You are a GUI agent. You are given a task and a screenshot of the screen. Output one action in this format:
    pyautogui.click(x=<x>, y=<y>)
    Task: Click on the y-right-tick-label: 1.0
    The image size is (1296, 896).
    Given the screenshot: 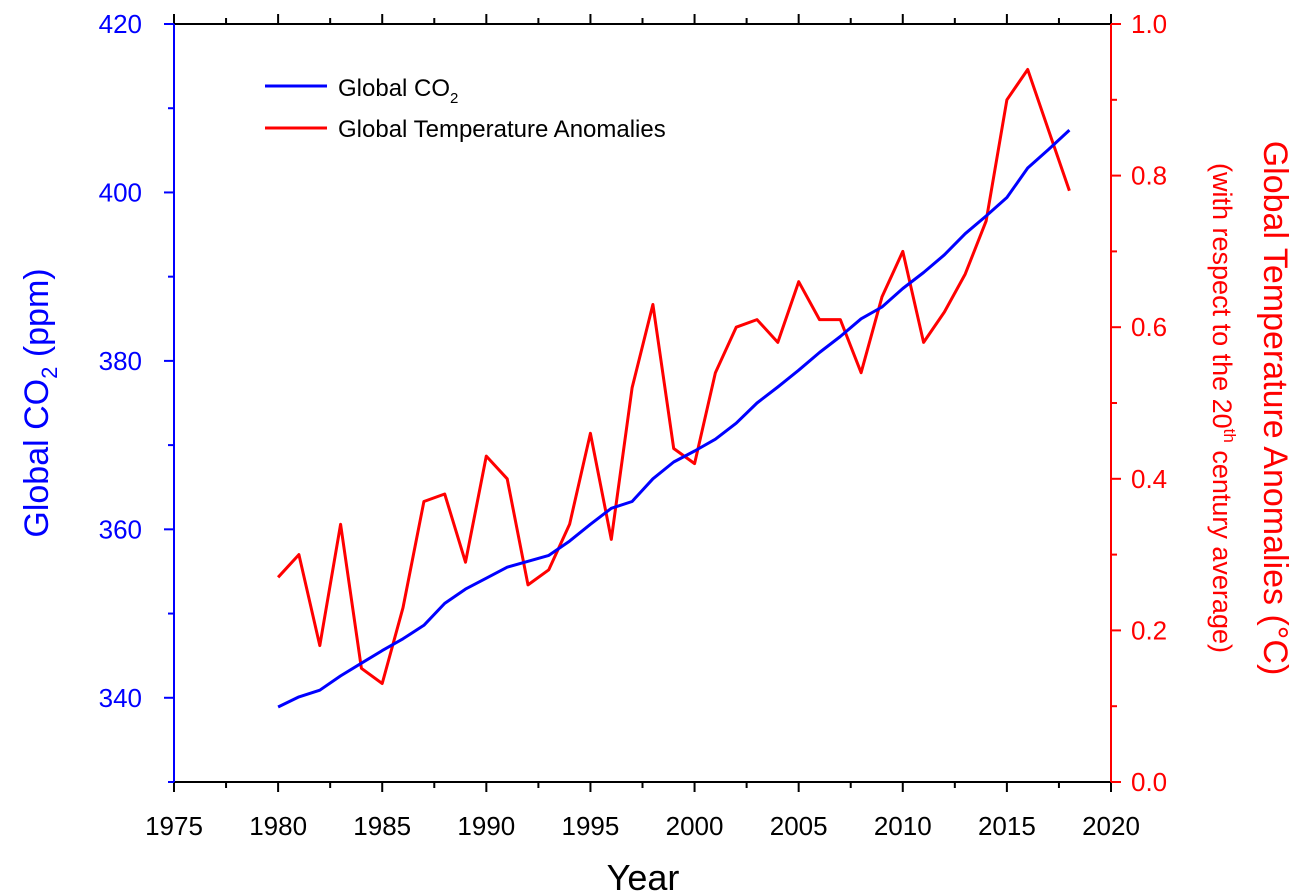 What is the action you would take?
    pyautogui.click(x=1149, y=24)
    